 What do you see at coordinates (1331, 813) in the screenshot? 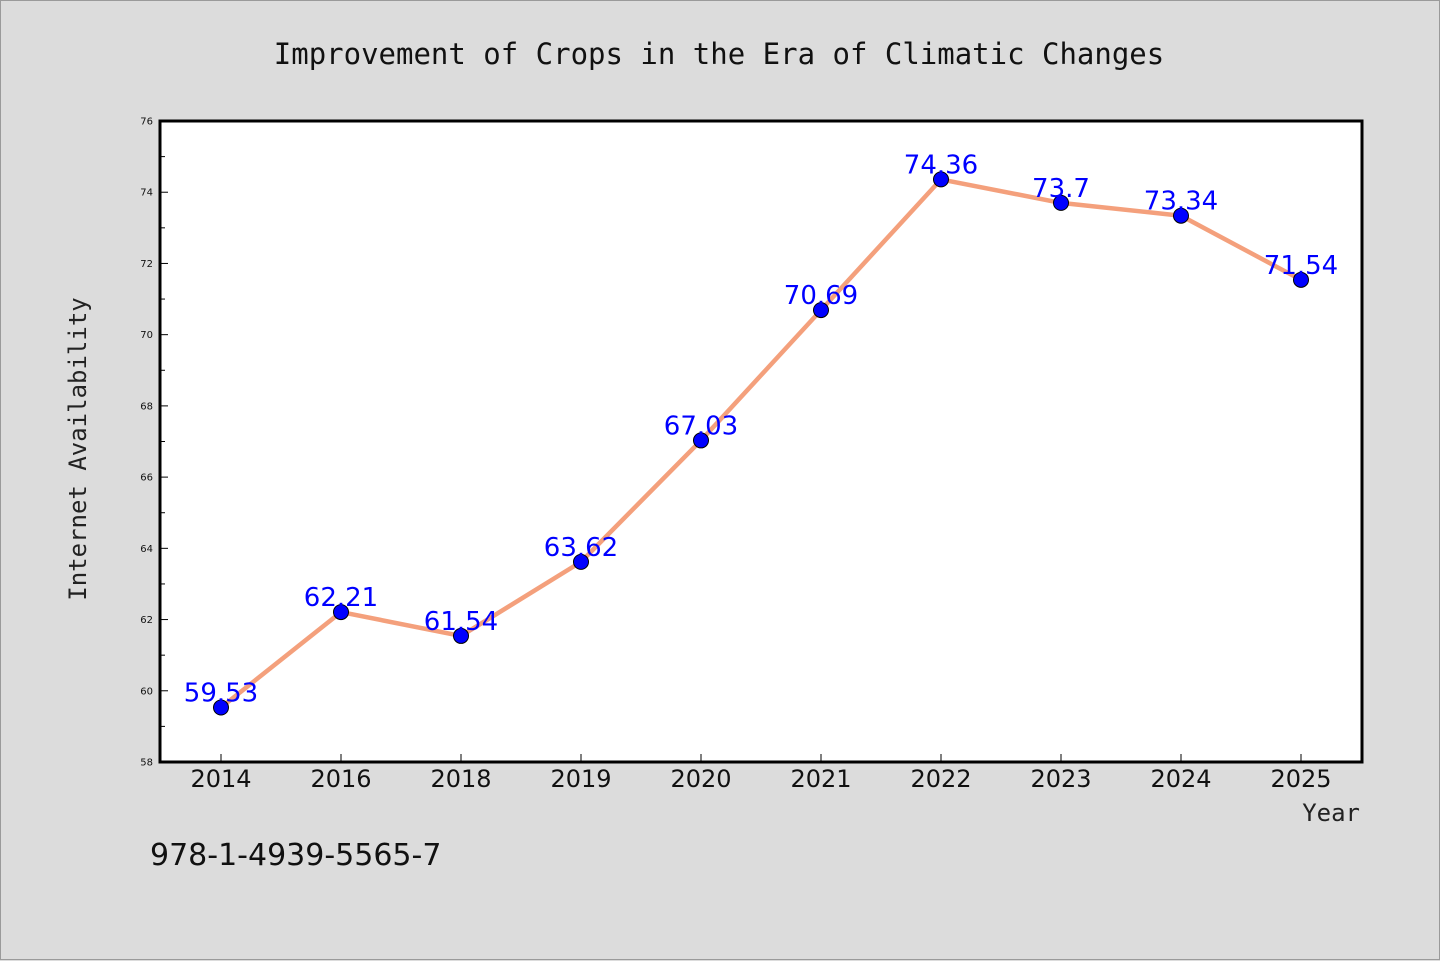
I see `x-axis-label: Year` at bounding box center [1331, 813].